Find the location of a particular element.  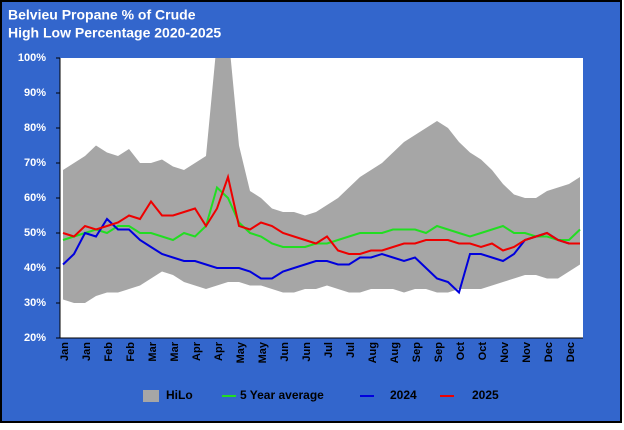

y-tick-label: 80% is located at coordinates (35, 128).